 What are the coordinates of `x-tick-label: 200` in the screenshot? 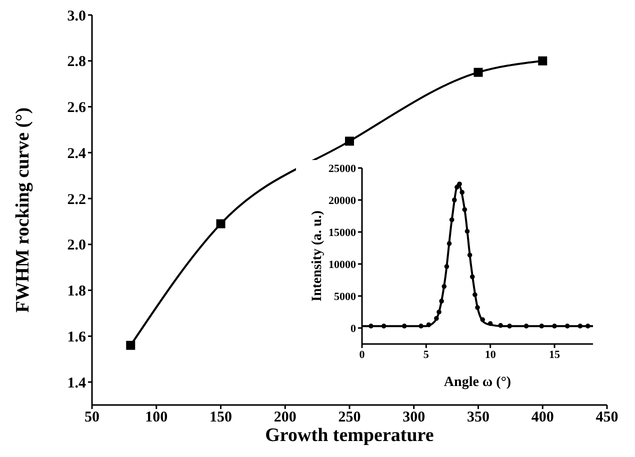 It's located at (285, 418).